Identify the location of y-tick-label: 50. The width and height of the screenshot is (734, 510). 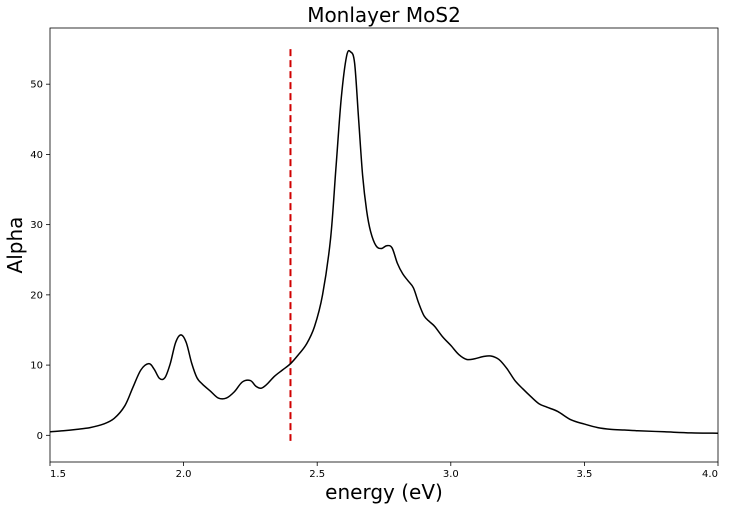
(36, 85).